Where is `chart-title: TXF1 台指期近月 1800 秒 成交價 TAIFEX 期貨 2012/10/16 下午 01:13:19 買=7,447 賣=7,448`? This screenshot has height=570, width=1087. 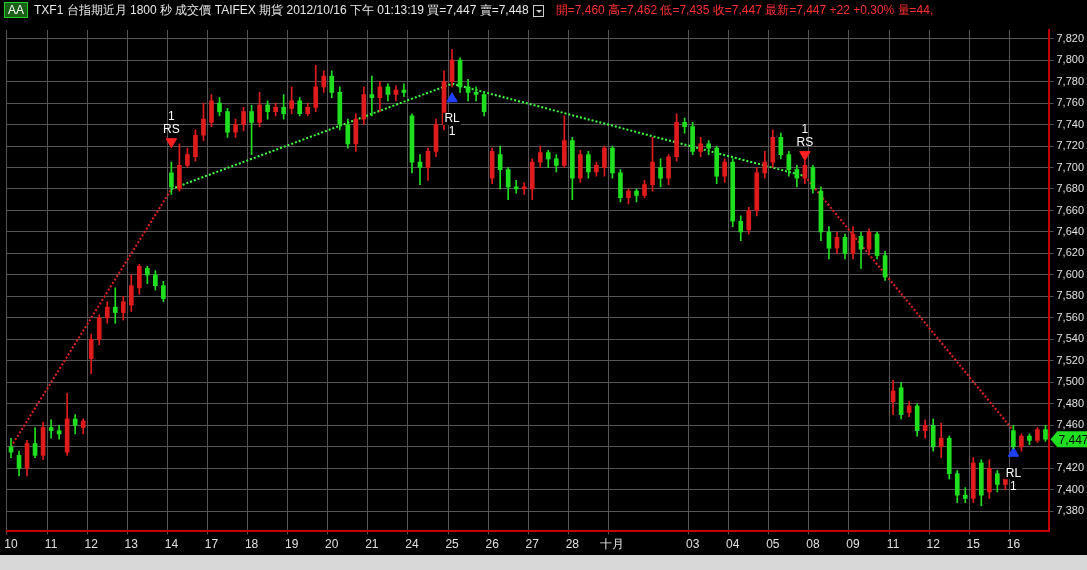 chart-title: TXF1 台指期近月 1800 秒 成交價 TAIFEX 期貨 2012/10/16 下午 01:13:19 買=7,447 賣=7,448 is located at coordinates (281, 10).